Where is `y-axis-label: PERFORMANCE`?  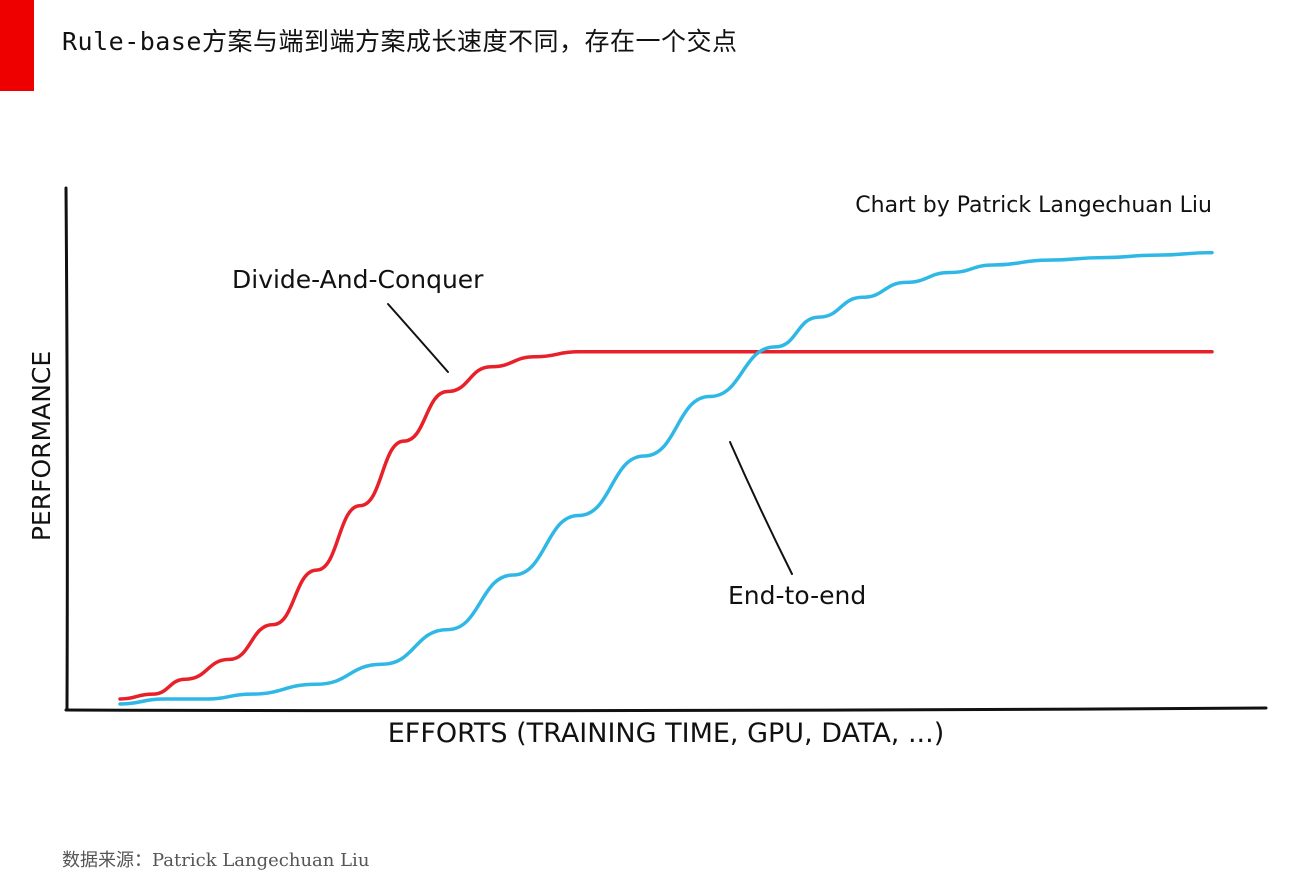 y-axis-label: PERFORMANCE is located at coordinates (41, 446).